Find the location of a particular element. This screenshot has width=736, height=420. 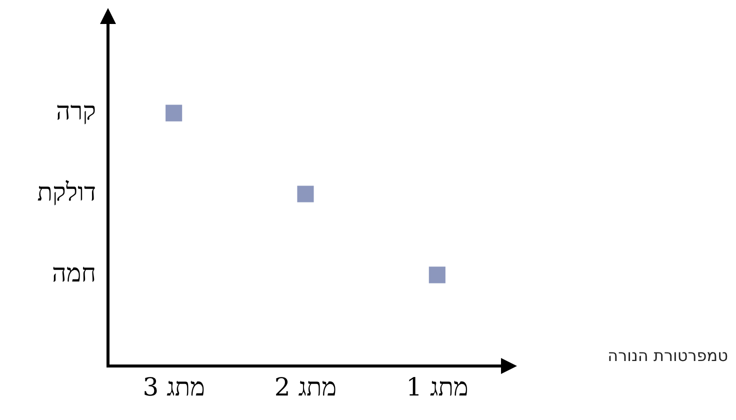

x-tick-label: מתג 2 is located at coordinates (305, 387).